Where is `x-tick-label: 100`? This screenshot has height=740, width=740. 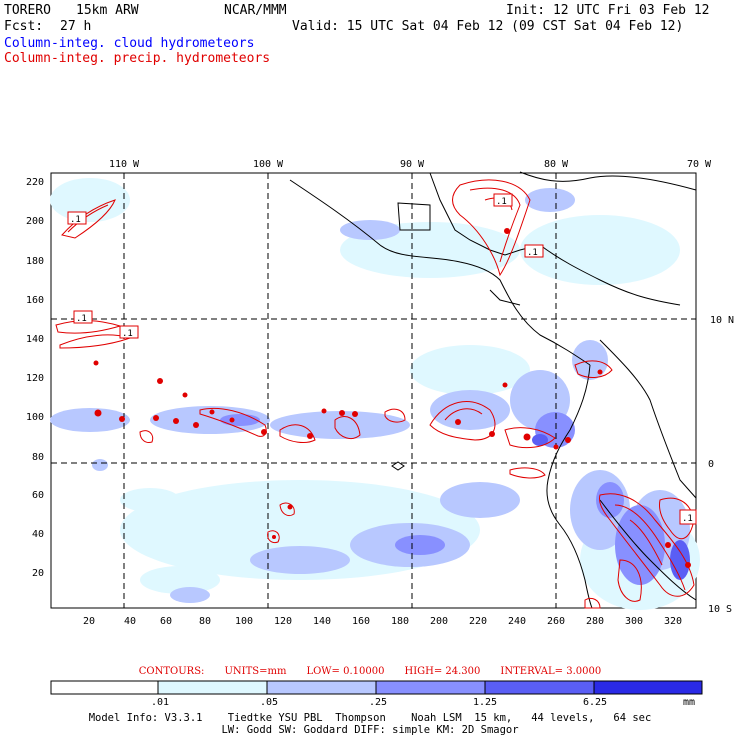 x-tick-label: 100 is located at coordinates (244, 621).